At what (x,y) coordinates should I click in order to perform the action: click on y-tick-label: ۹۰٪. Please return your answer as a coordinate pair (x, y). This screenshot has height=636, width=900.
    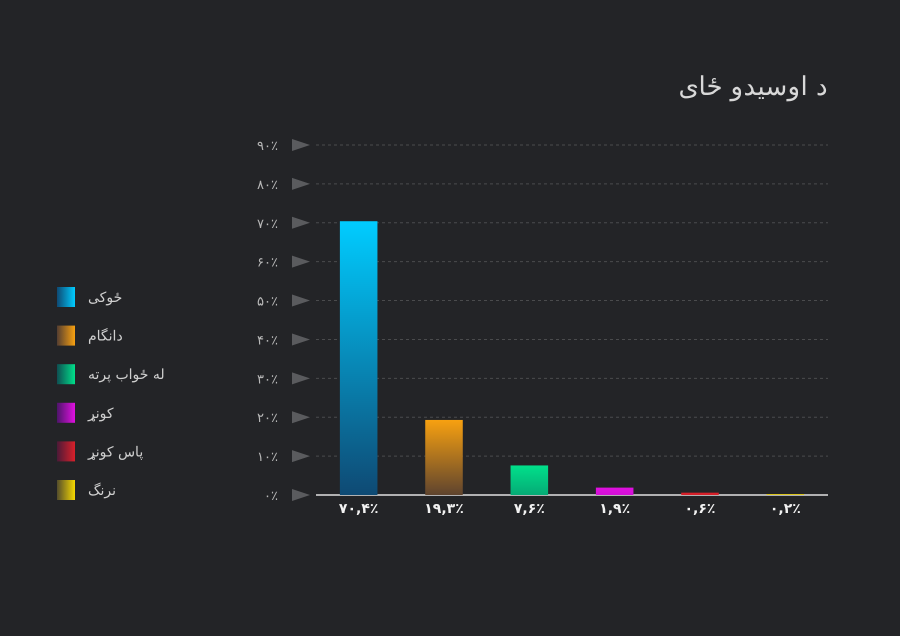
    Looking at the image, I should click on (267, 146).